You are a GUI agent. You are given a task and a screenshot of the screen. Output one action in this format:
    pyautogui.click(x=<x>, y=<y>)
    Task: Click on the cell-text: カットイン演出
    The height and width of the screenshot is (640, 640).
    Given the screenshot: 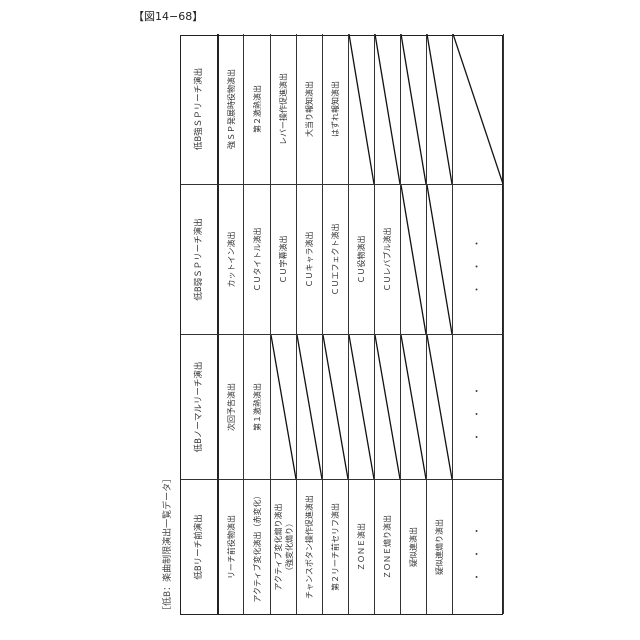 What is the action you would take?
    pyautogui.click(x=231, y=260)
    